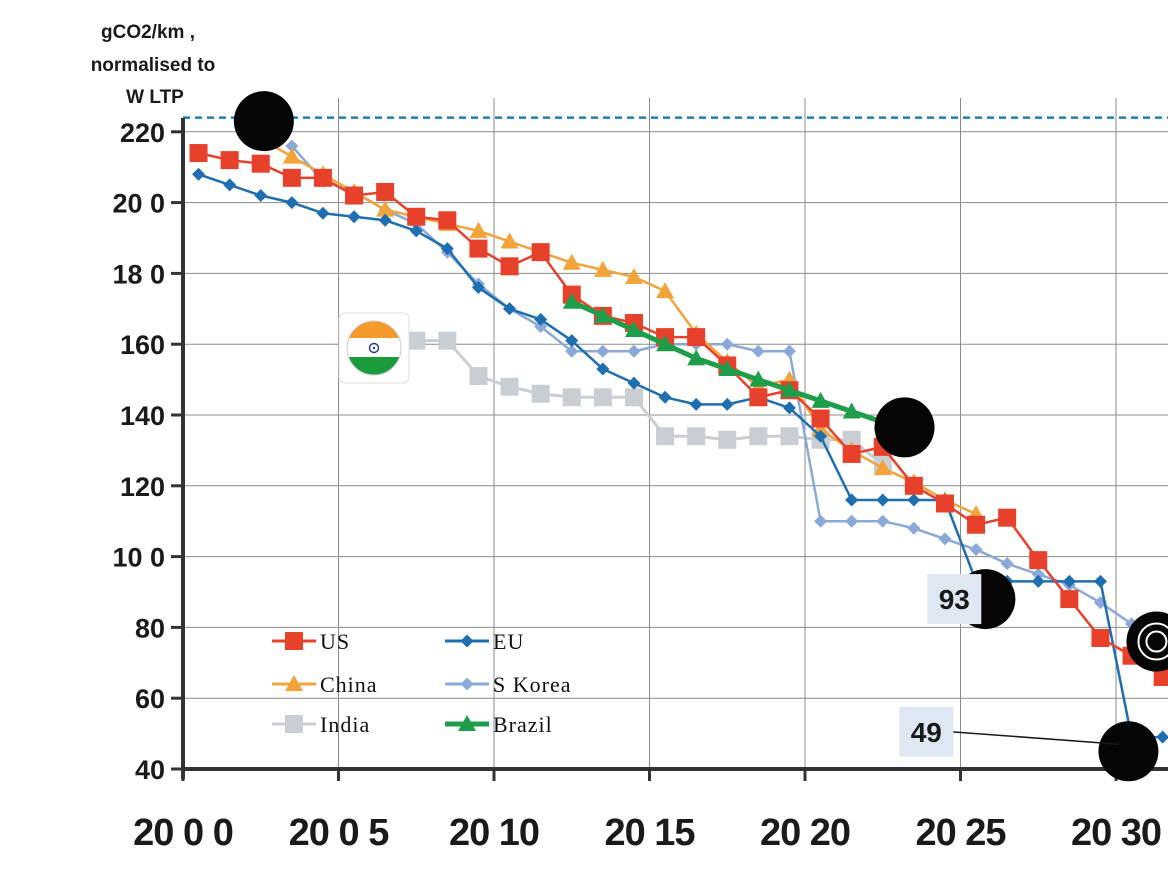  What do you see at coordinates (1009, 665) in the screenshot?
I see `annotation-callouts: 93 49` at bounding box center [1009, 665].